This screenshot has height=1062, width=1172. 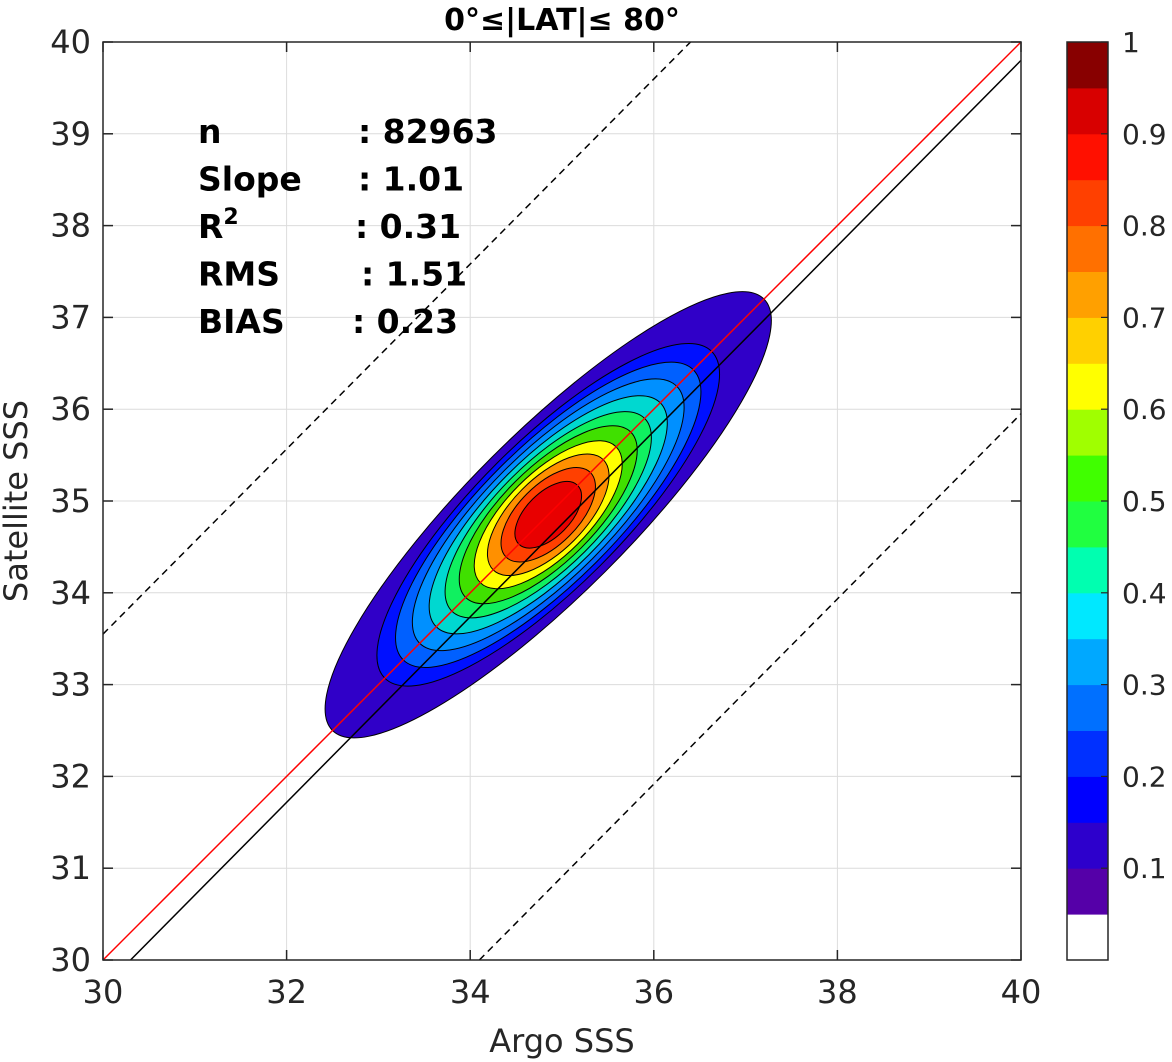 I want to click on x-tick-label: 30, so click(x=103, y=992).